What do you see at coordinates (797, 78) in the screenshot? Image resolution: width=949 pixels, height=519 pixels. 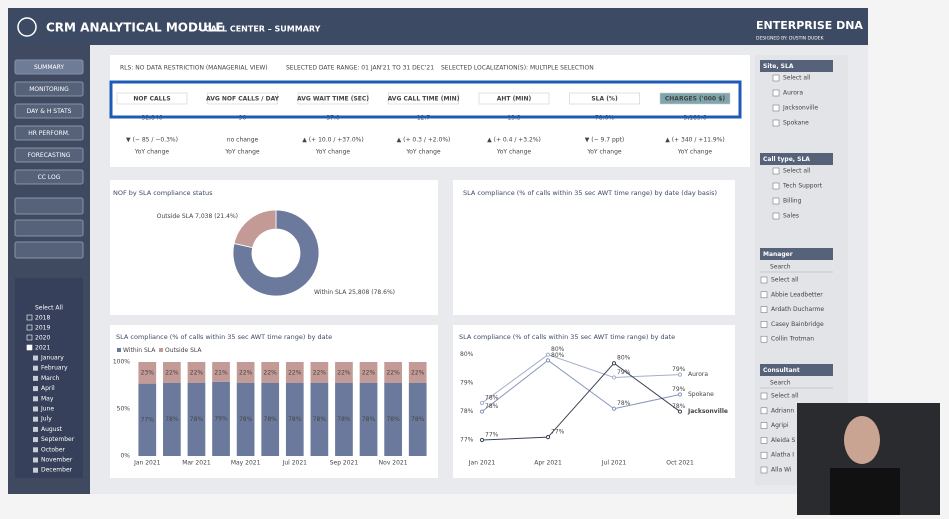 I see `filter-item: Select all` at bounding box center [797, 78].